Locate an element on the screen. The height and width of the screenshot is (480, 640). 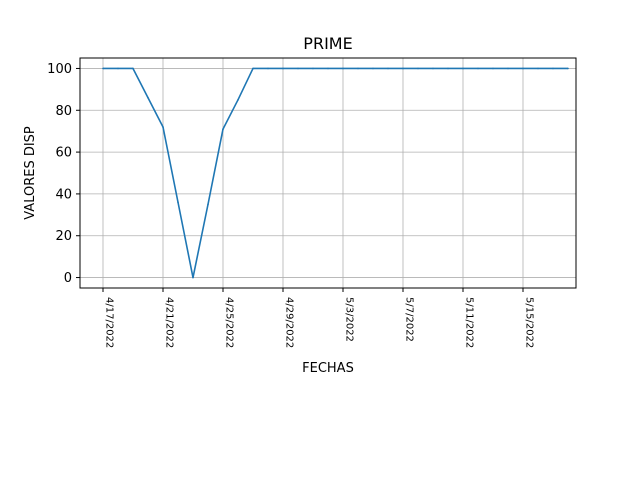
x-tick-label: 5/3/2022 is located at coordinates (349, 319).